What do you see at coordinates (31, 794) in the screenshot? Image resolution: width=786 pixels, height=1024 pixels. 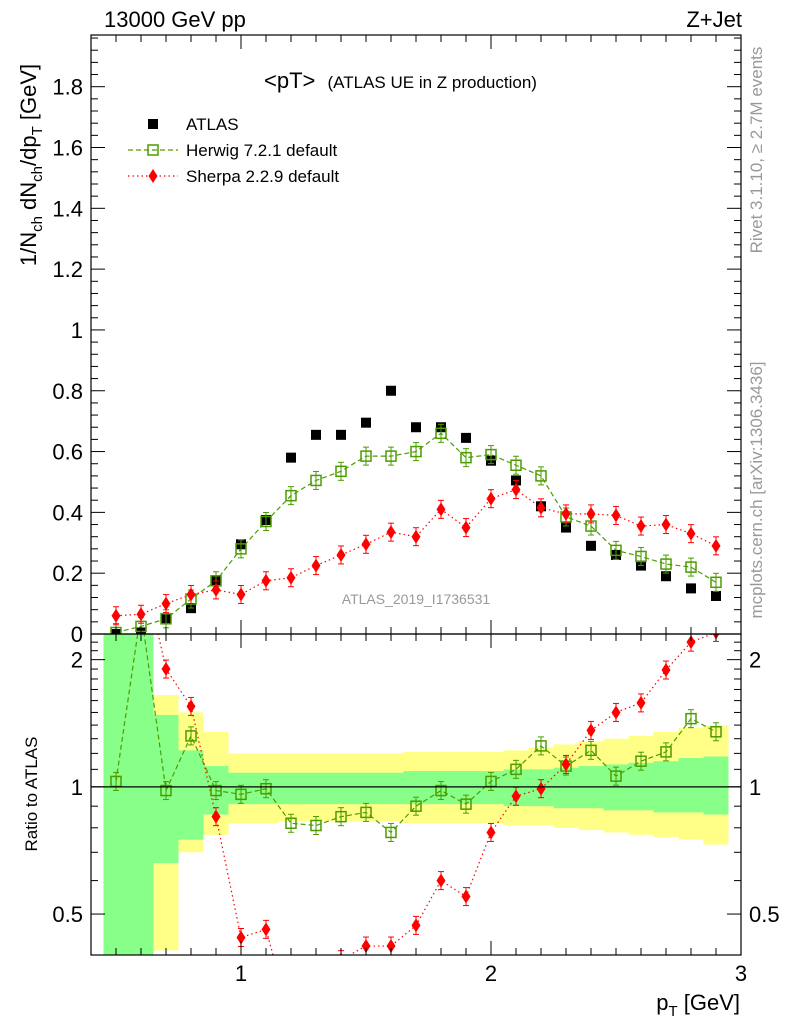 I see `y-axis-label-ratio: Ratio to ATLAS` at bounding box center [31, 794].